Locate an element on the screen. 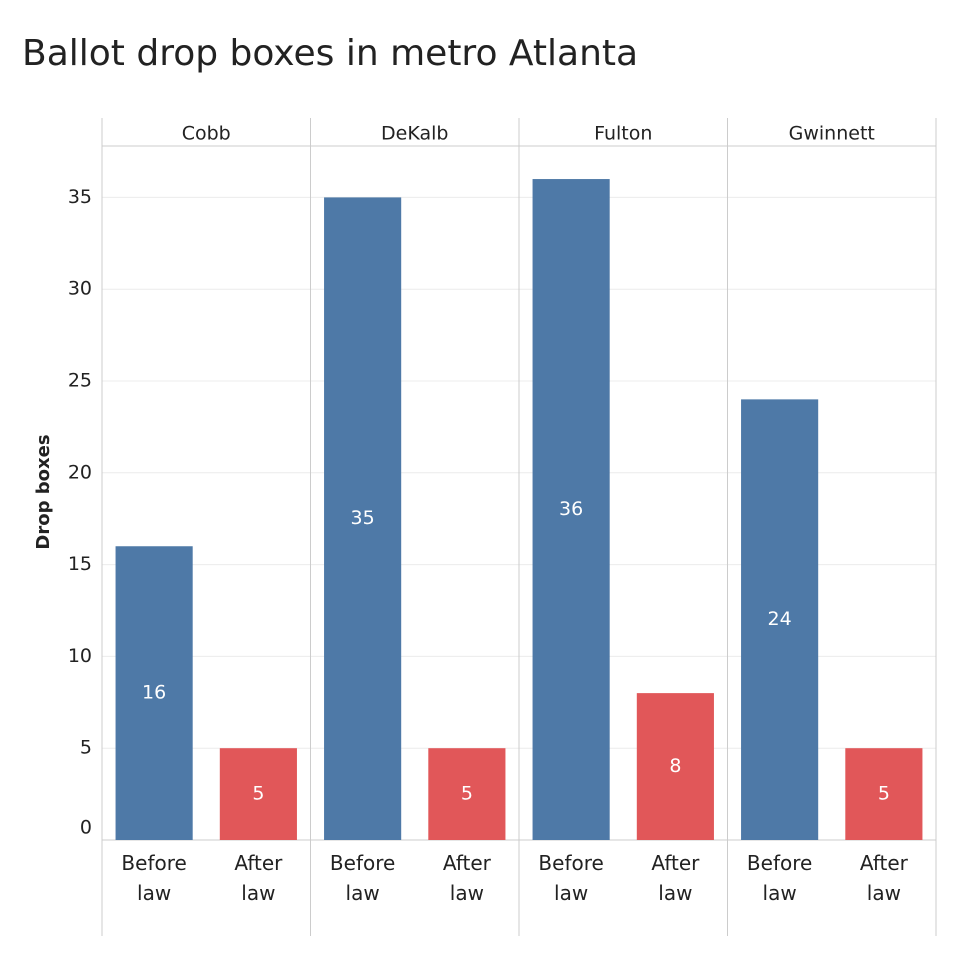  facet-label: Cobb is located at coordinates (206, 134).